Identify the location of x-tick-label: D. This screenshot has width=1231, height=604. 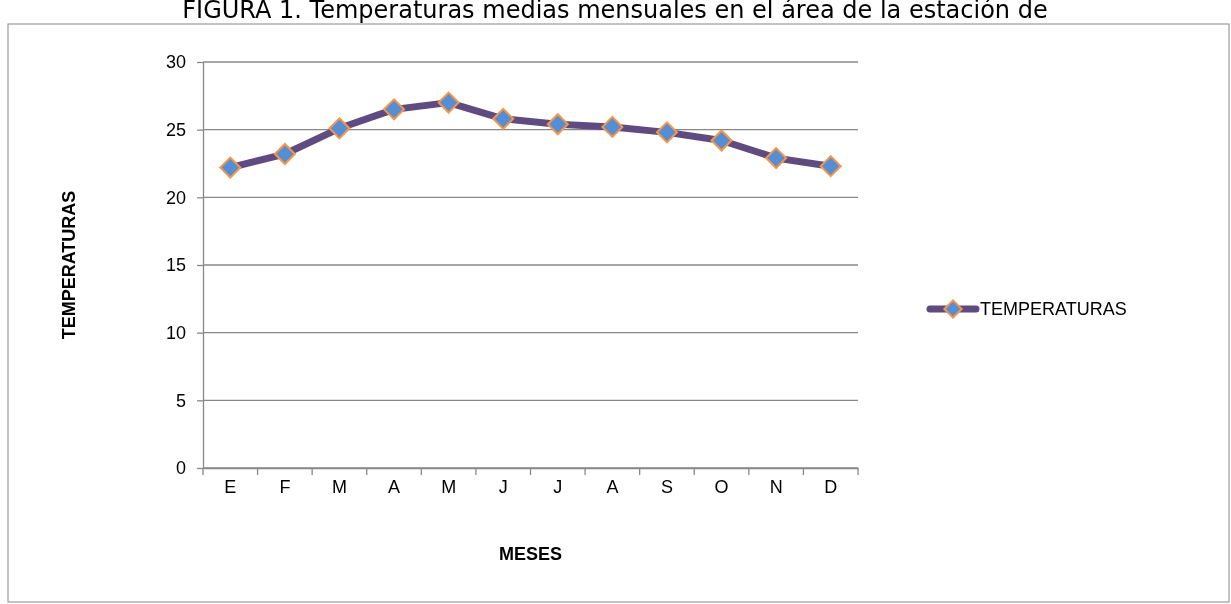
(831, 486).